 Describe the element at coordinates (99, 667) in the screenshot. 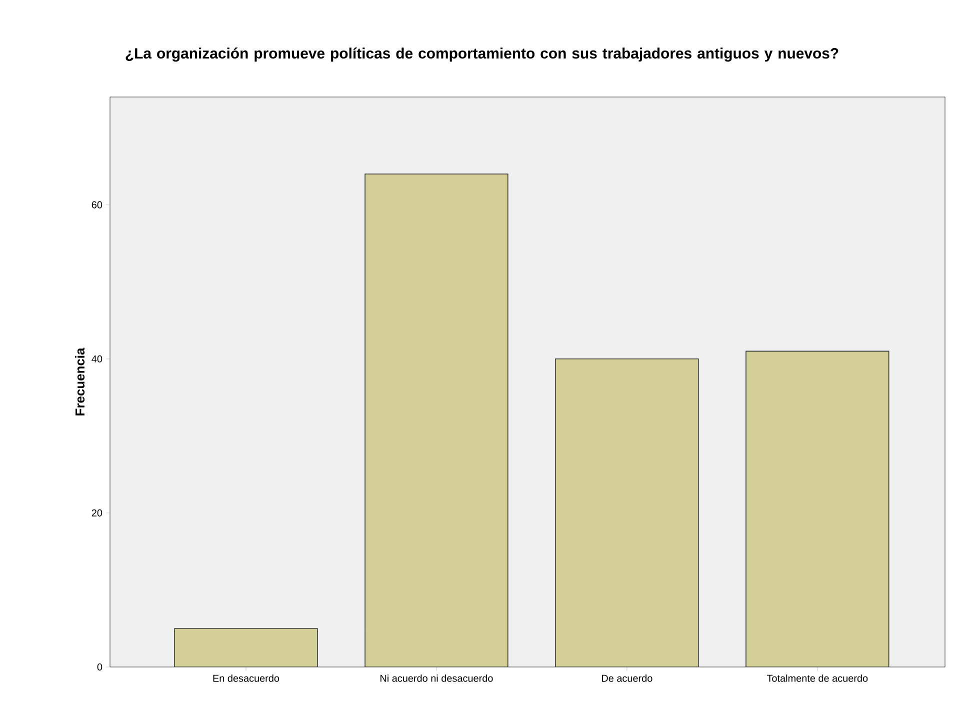

I see `y-tick-label: 0` at that location.